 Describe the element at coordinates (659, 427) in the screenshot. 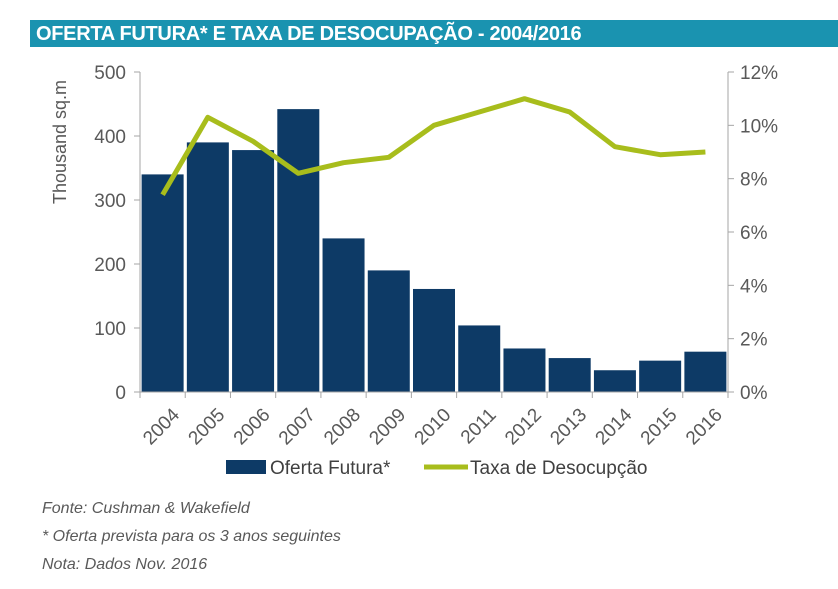

I see `x-tick-label: 2015` at that location.